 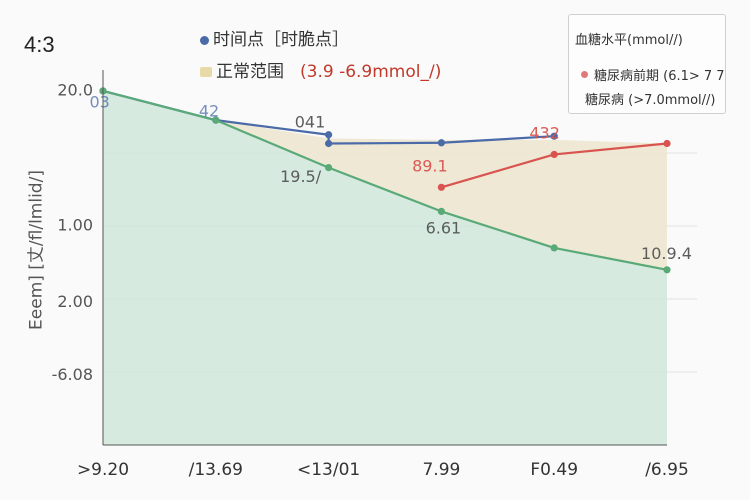 I want to click on legend-entry-time-points: 时间点［时脆点］, so click(x=320, y=40).